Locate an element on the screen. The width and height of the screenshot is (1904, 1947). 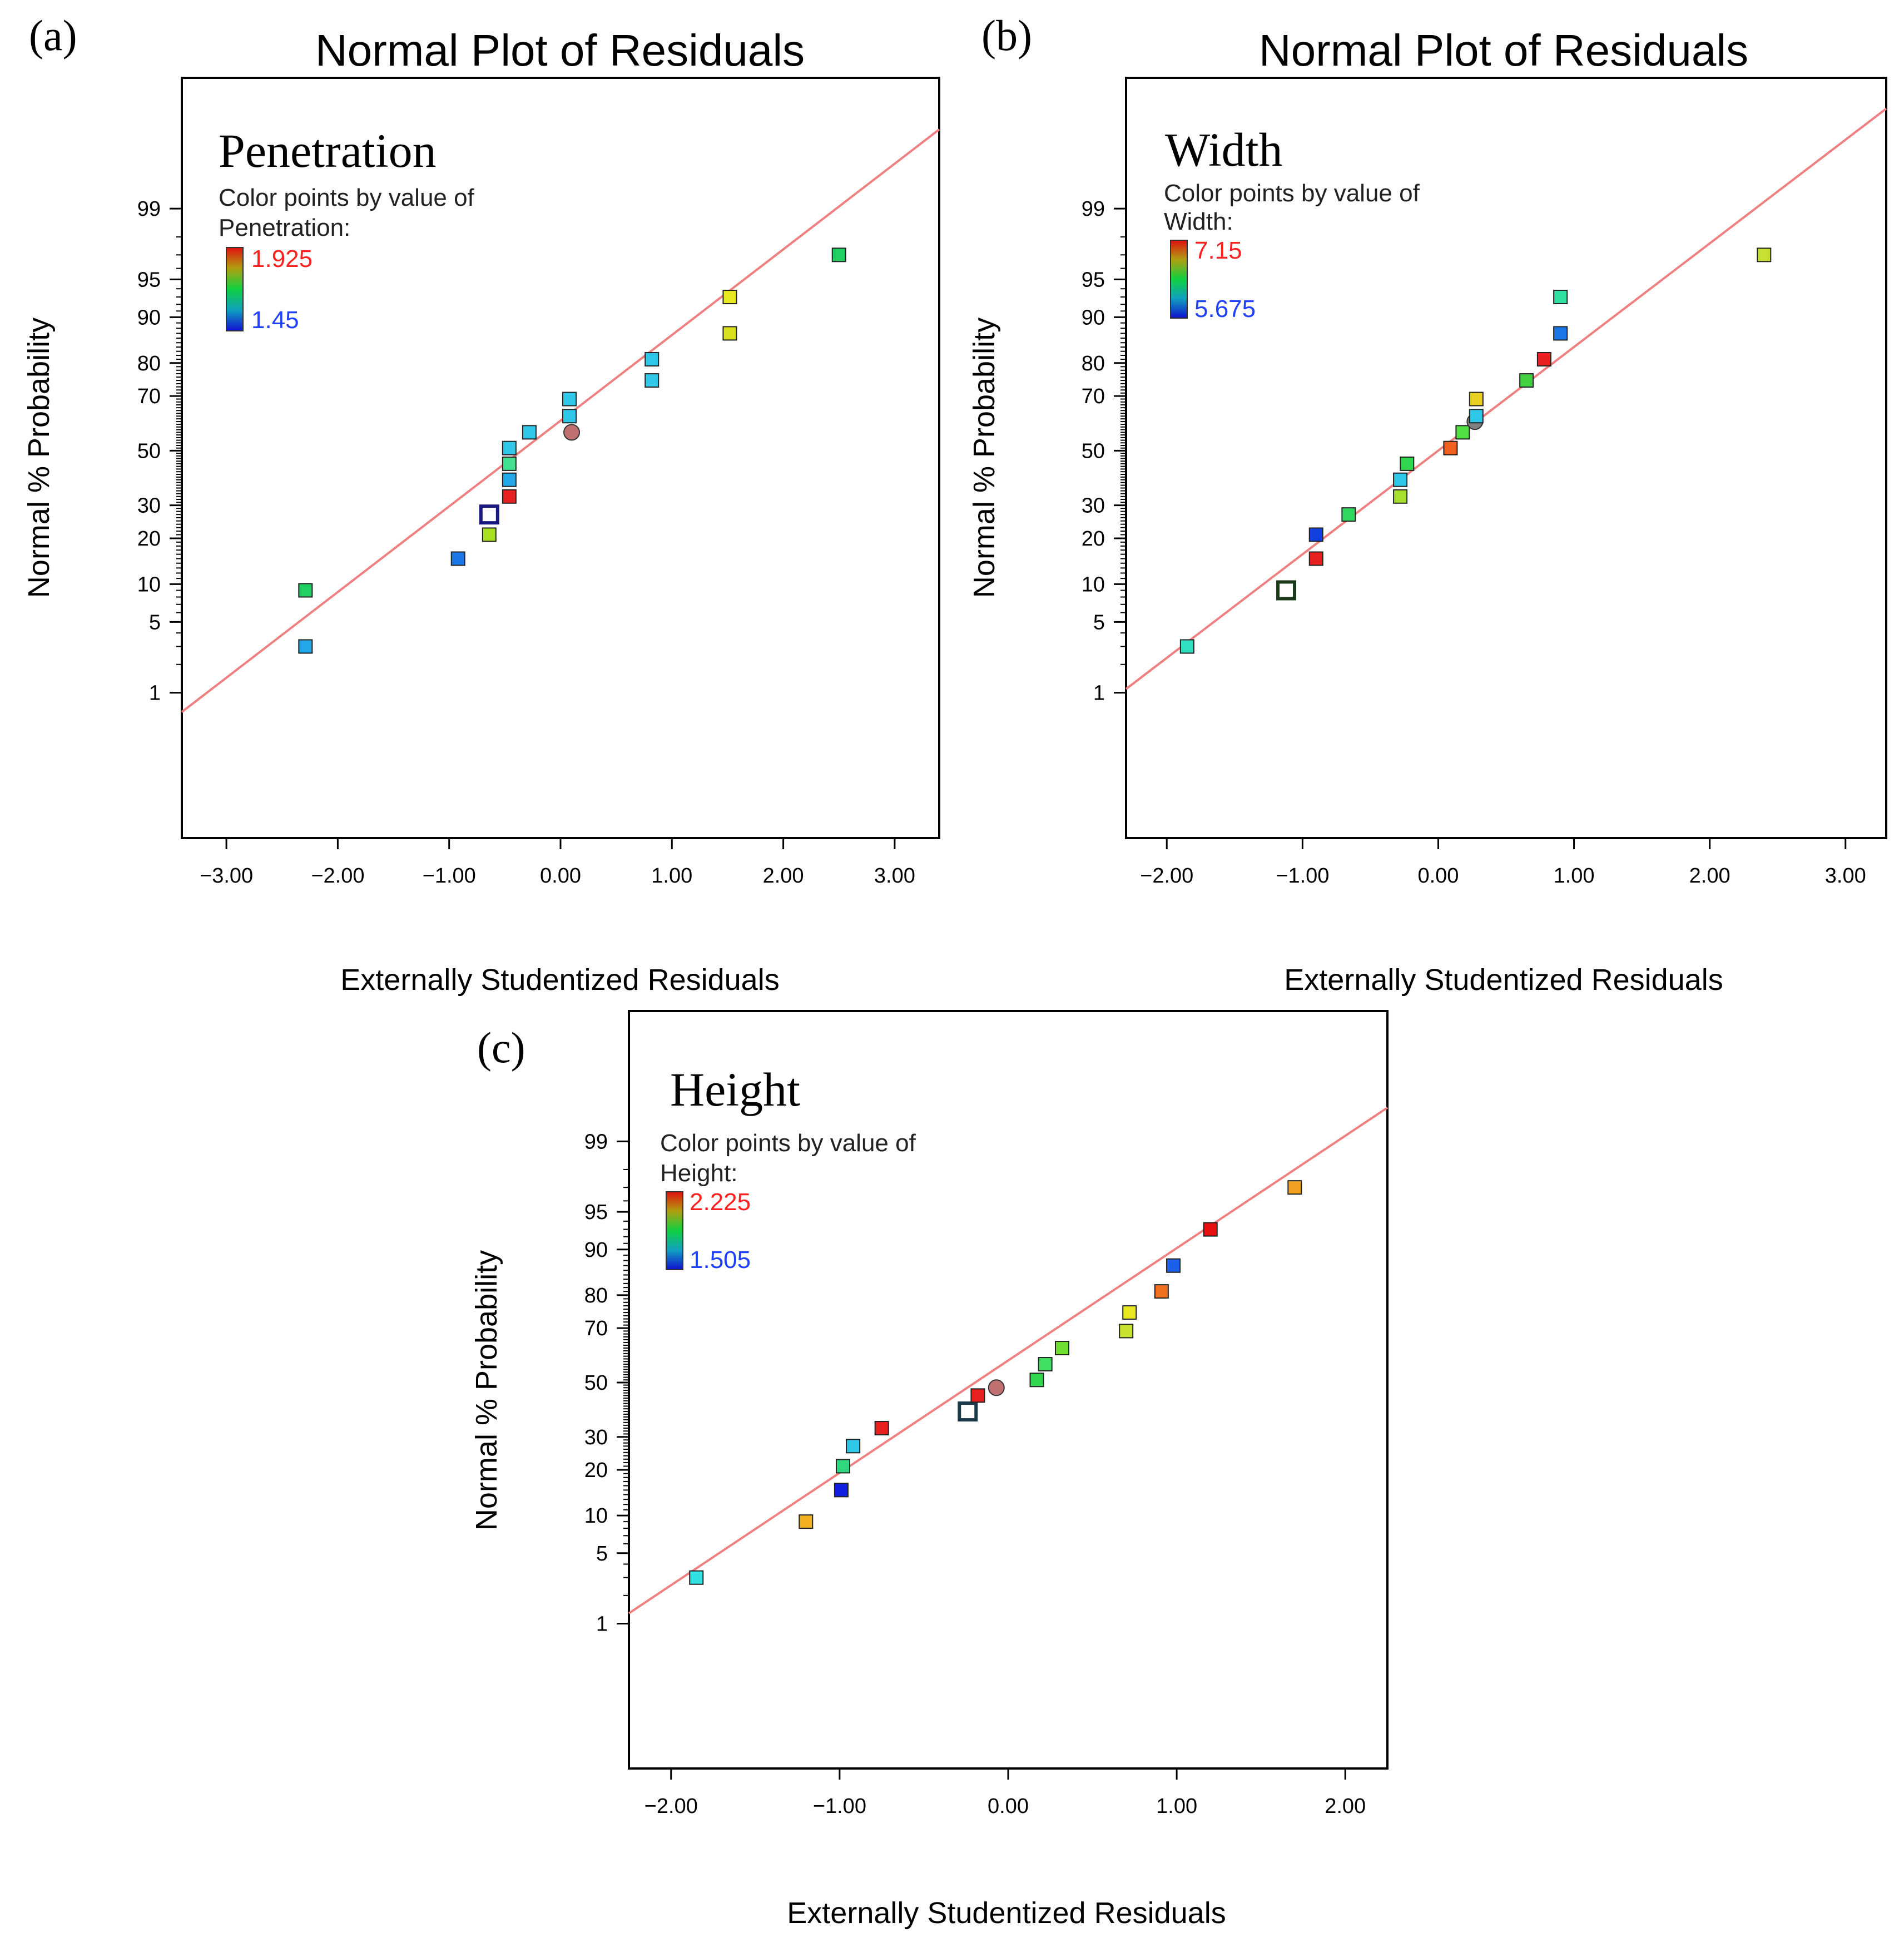
panel-letter: (b) is located at coordinates (1006, 35).